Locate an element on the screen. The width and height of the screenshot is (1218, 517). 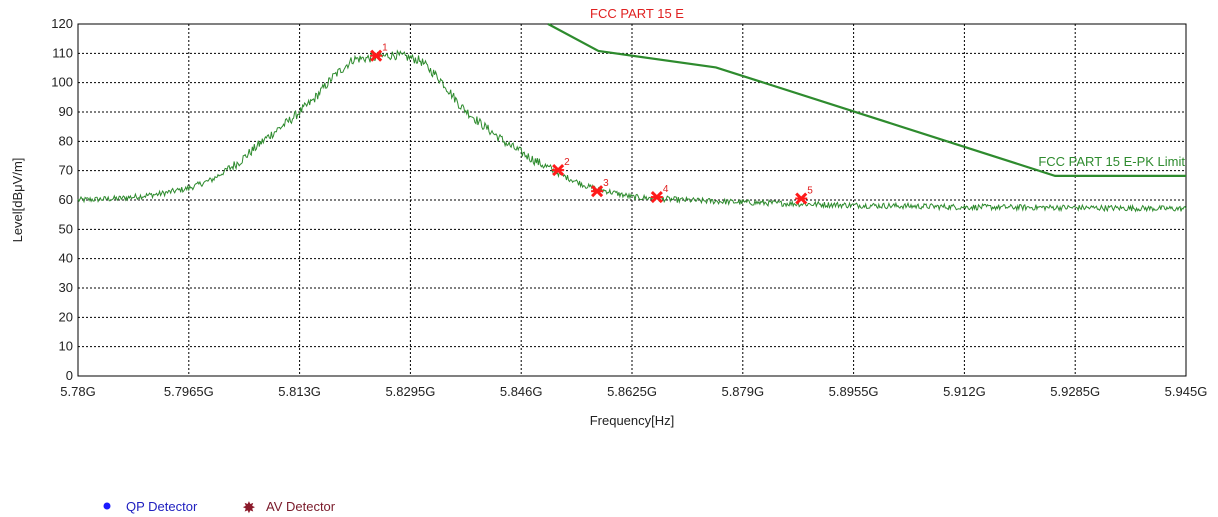
y-tick-label: 10 is located at coordinates (66, 346).